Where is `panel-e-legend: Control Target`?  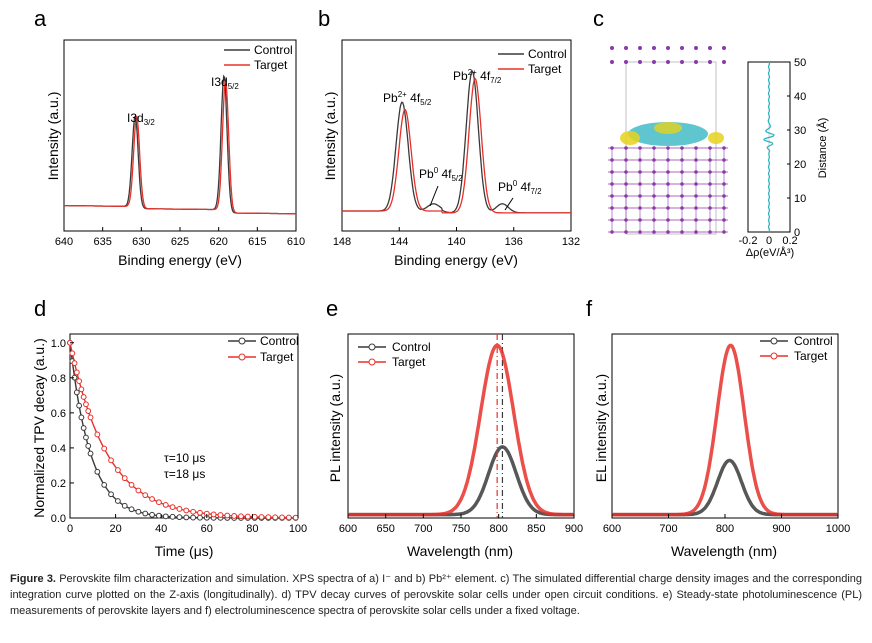 panel-e-legend: Control Target is located at coordinates (394, 354).